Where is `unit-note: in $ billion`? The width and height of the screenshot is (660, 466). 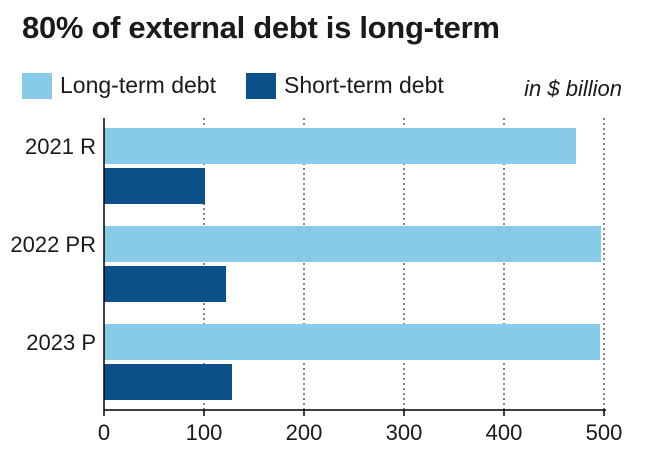 unit-note: in $ billion is located at coordinates (573, 88).